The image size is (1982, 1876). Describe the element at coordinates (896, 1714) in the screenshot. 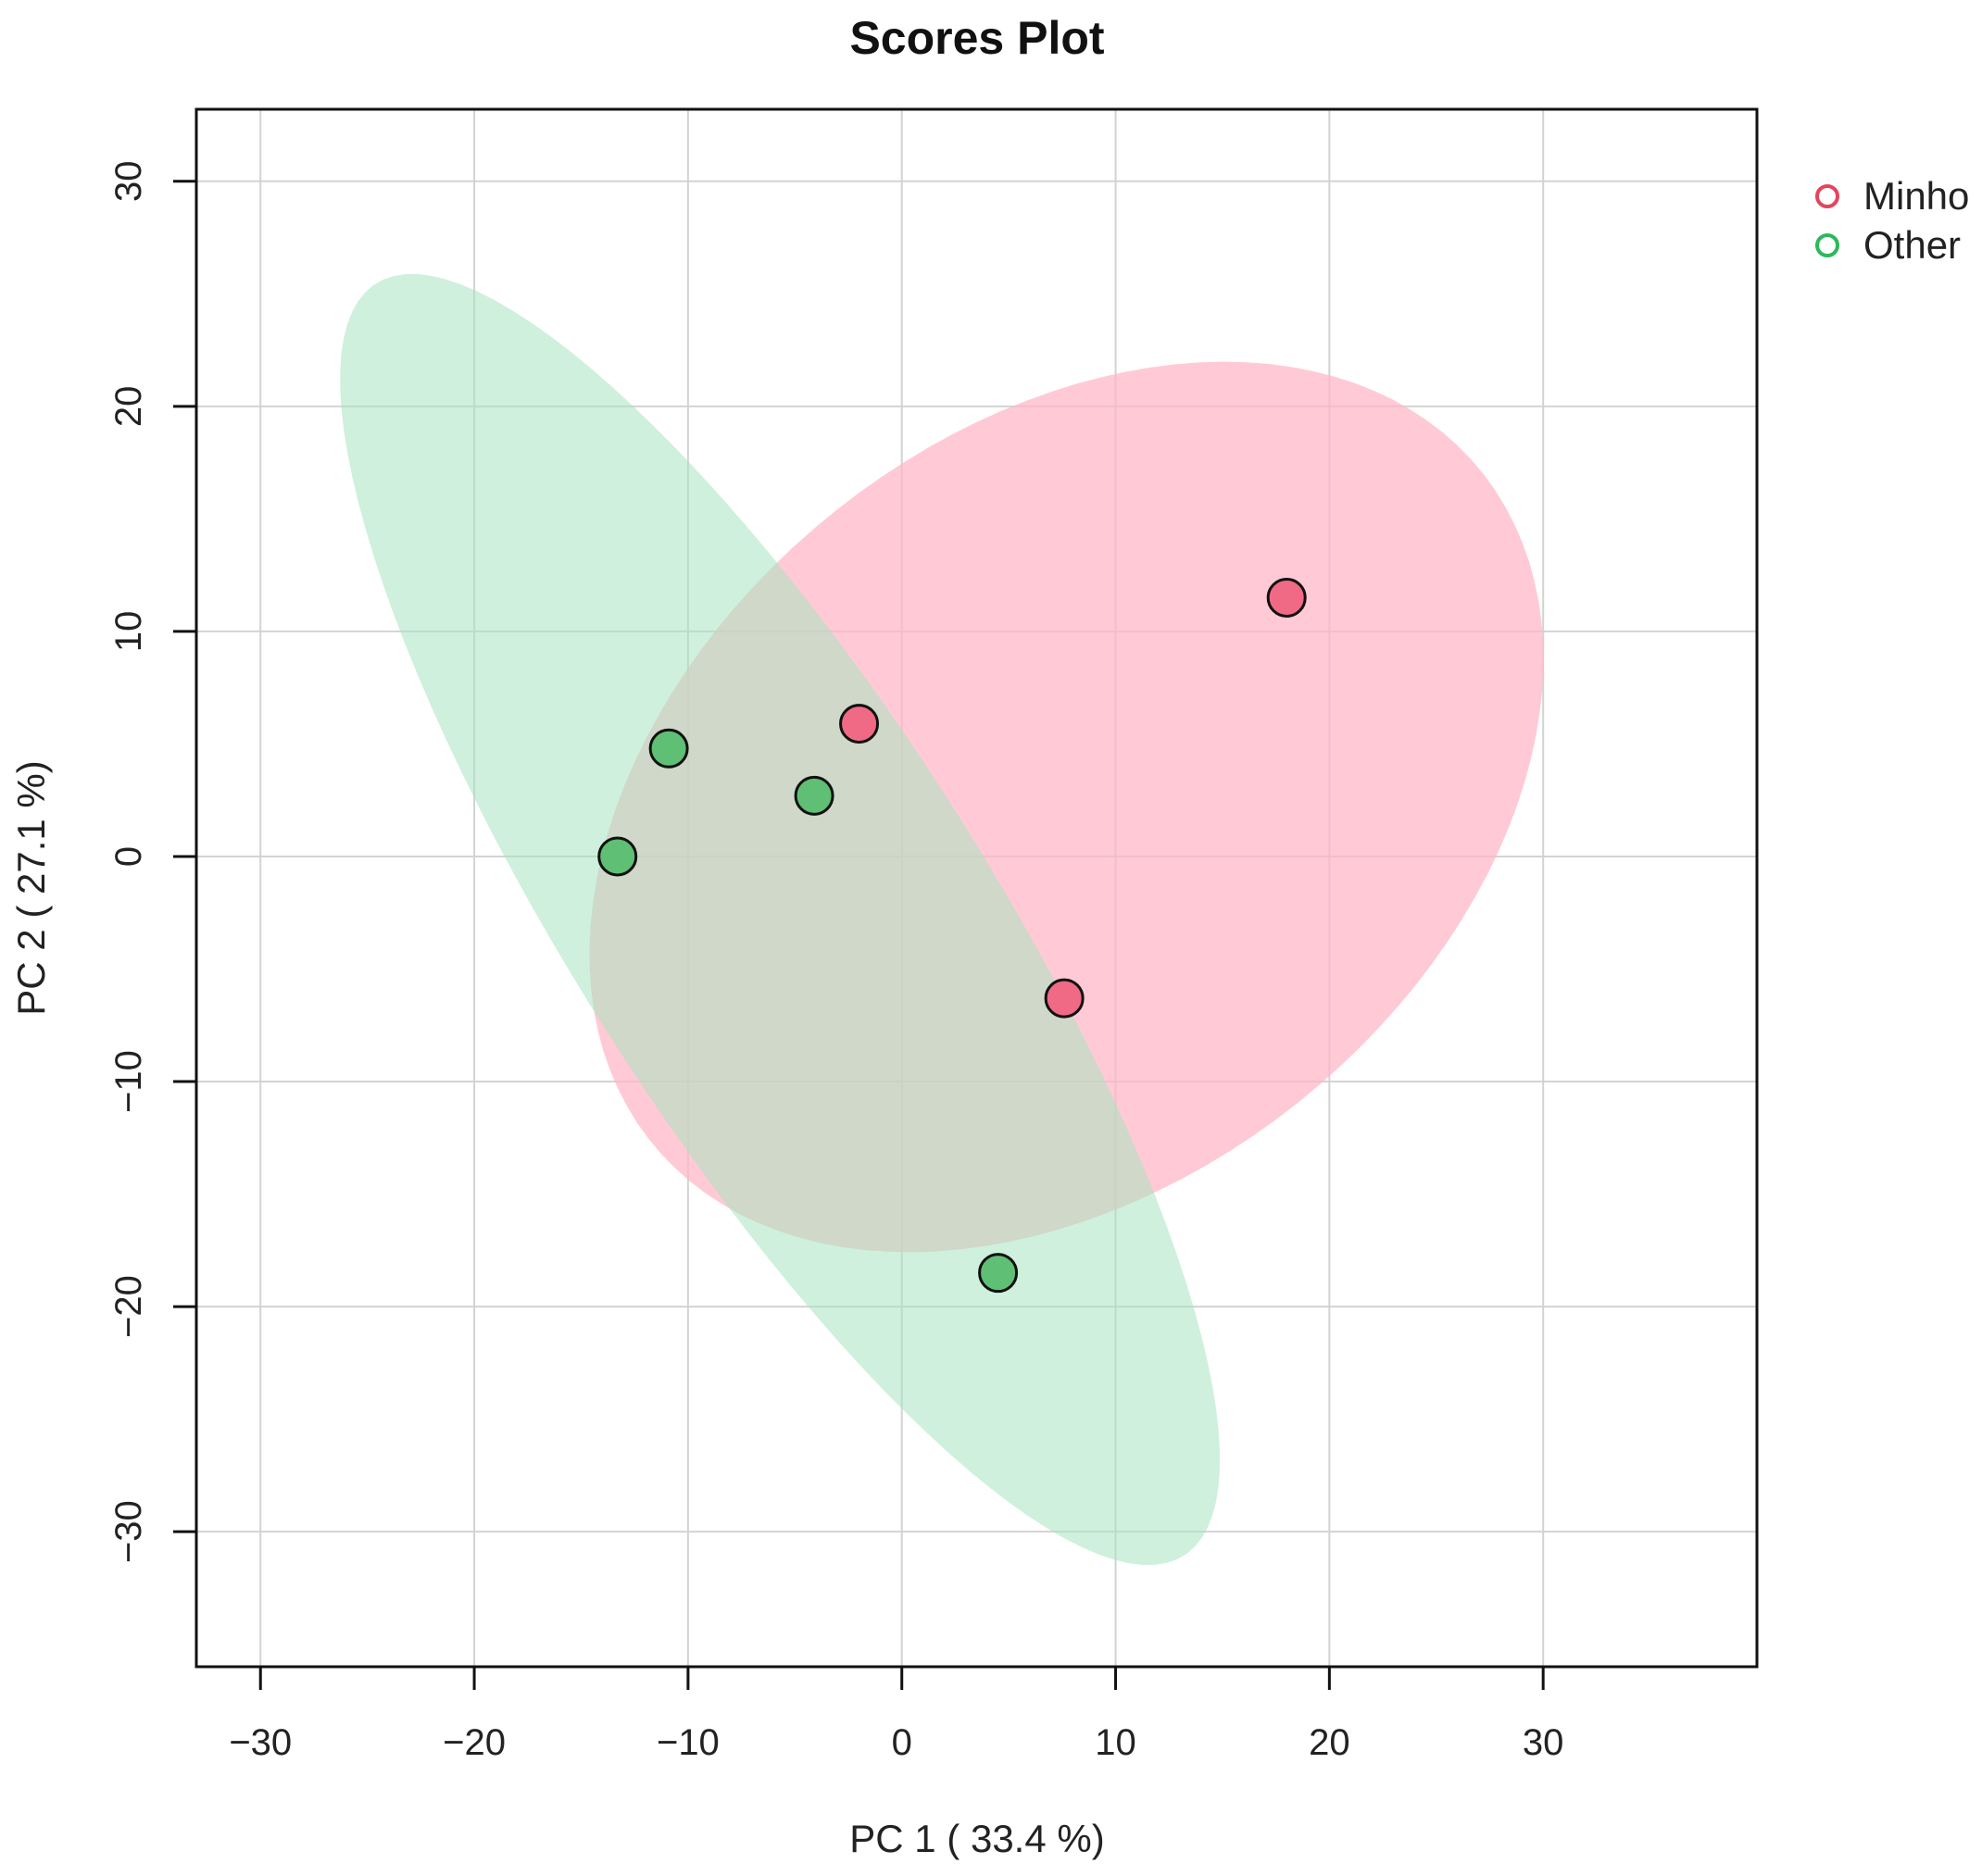

I see `x-axis-ticks: −30 −20 −10 0 10 20 30` at that location.